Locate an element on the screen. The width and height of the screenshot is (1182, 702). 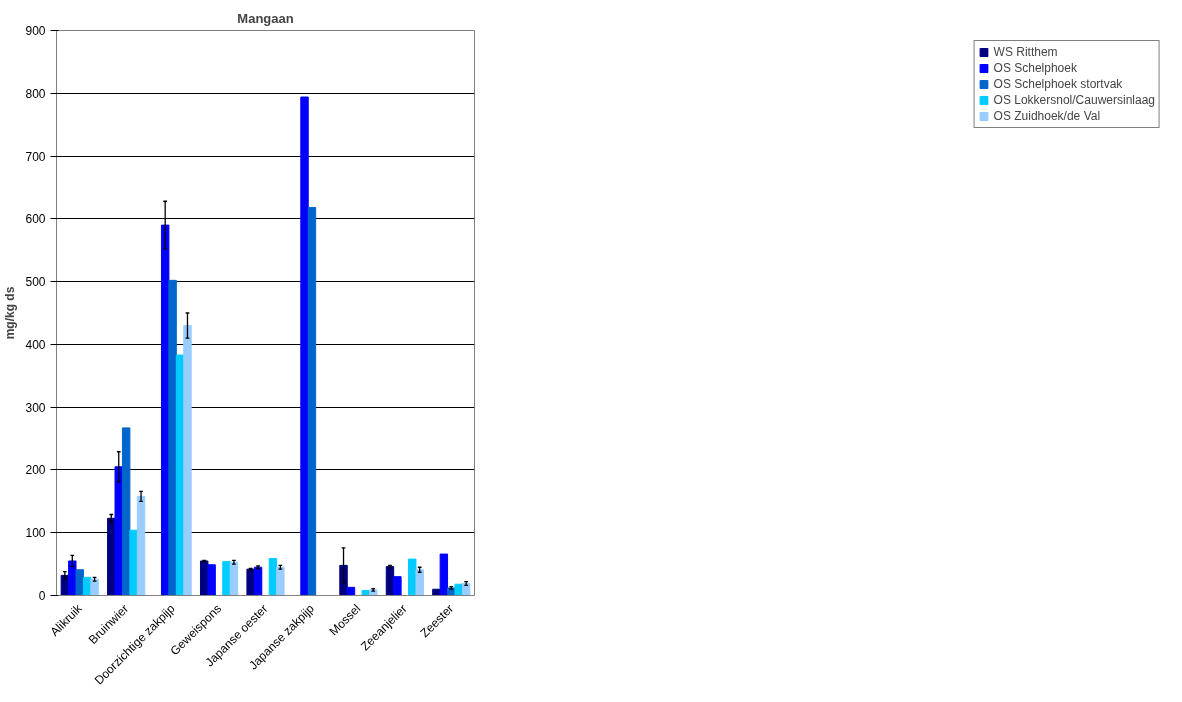
y-tick-label: 300 is located at coordinates (35, 407).